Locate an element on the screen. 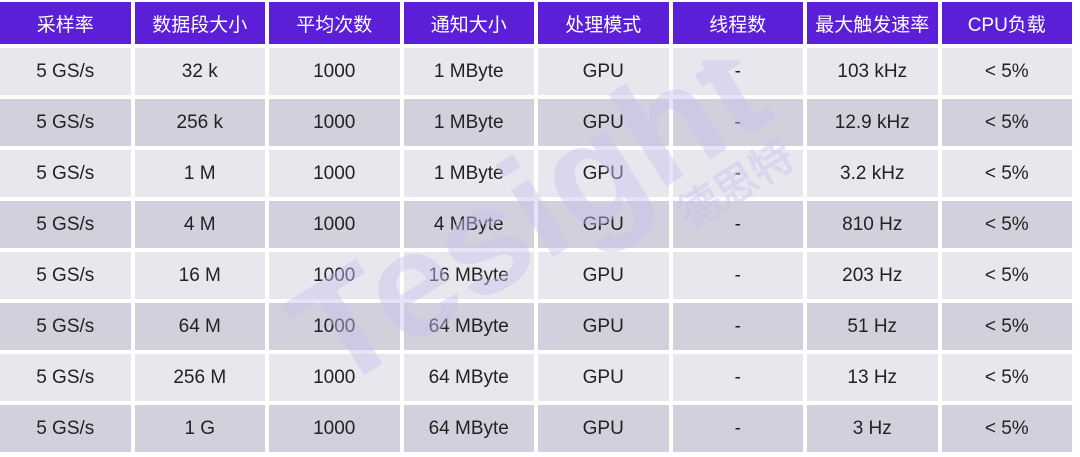 The width and height of the screenshot is (1080, 457). cell-max-trigger-rate: 12.9 kHz is located at coordinates (872, 122).